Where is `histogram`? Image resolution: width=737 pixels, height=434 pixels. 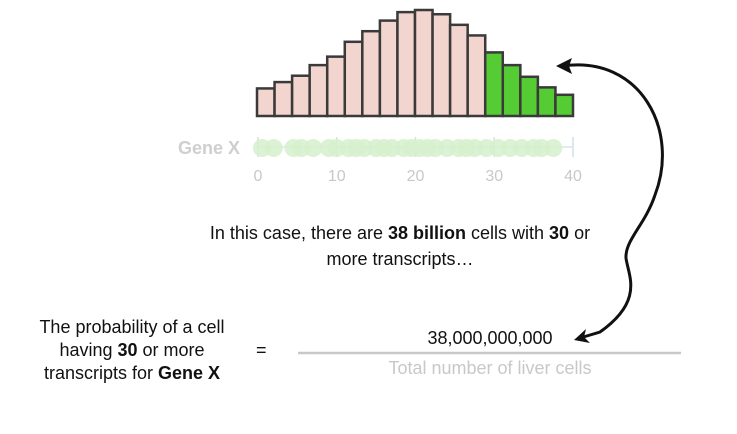 histogram is located at coordinates (415, 63).